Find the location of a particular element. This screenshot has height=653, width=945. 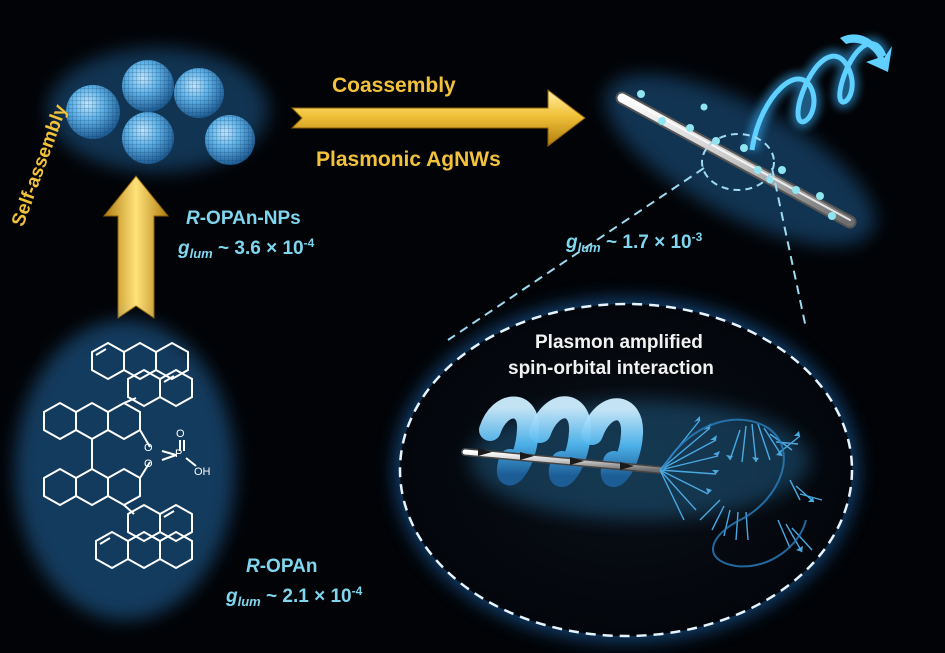

nanowire-assembly is located at coordinates (748, 140).